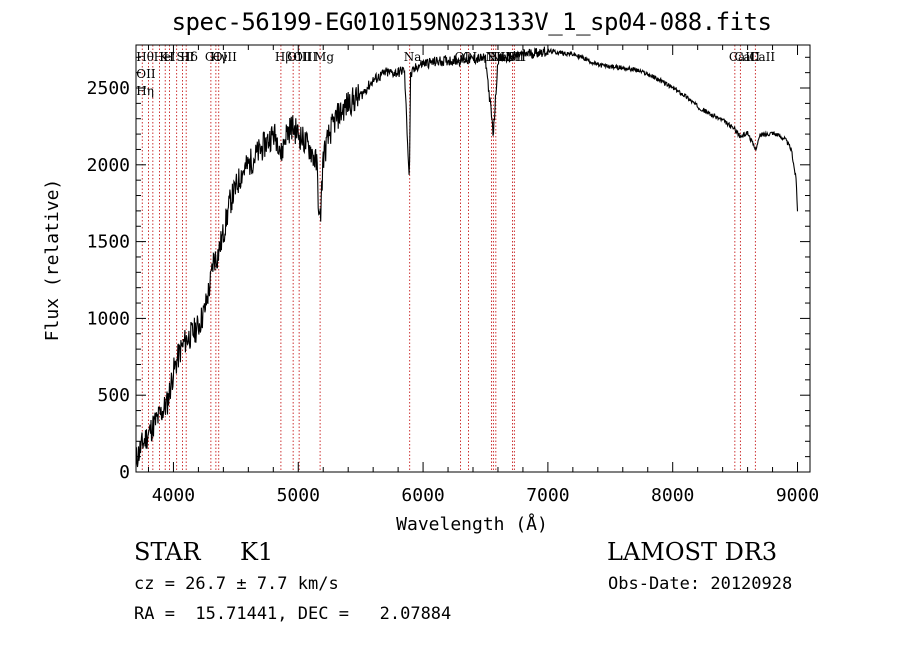  I want to click on x-tick-label: 9000, so click(797, 495).